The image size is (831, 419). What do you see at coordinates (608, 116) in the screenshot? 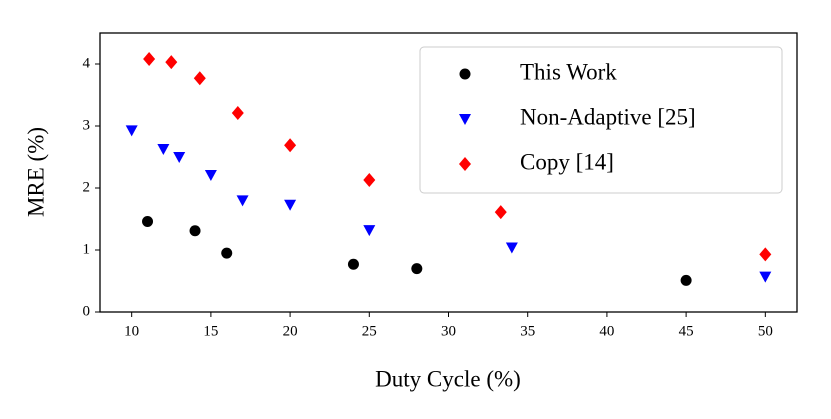
I see `legend-label: Non-Adaptive [25]` at bounding box center [608, 116].